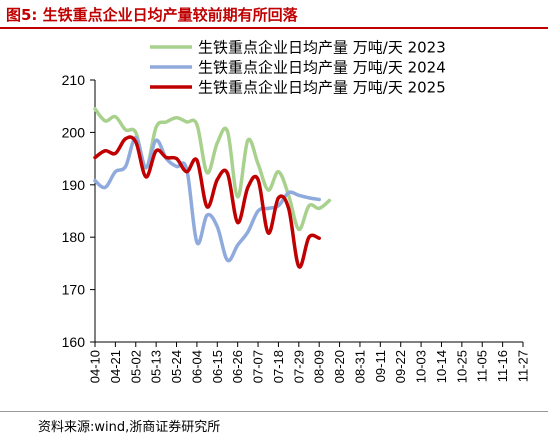 The image size is (548, 441). What do you see at coordinates (298, 366) in the screenshot?
I see `x-tick-label: 07-29` at bounding box center [298, 366].